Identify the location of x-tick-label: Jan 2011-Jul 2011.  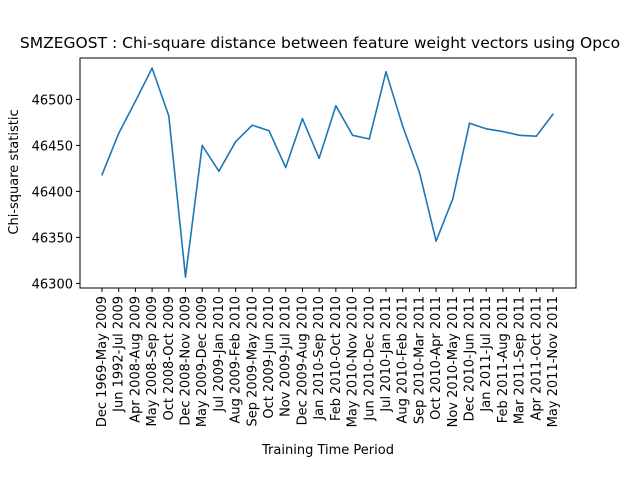
(486, 354).